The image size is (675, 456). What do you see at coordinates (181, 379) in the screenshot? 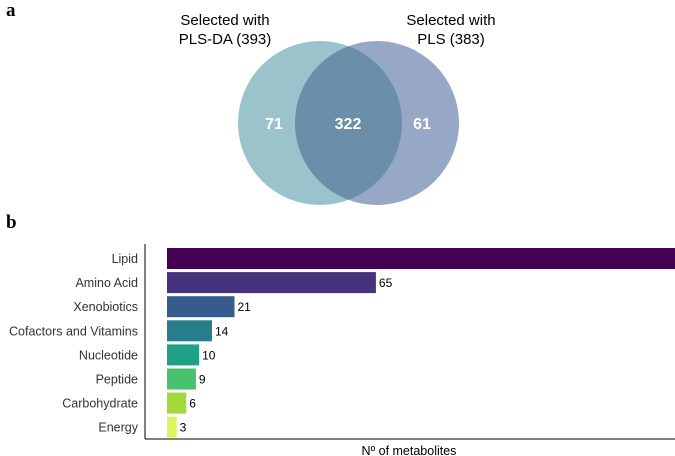
I see `bar-peptide` at bounding box center [181, 379].